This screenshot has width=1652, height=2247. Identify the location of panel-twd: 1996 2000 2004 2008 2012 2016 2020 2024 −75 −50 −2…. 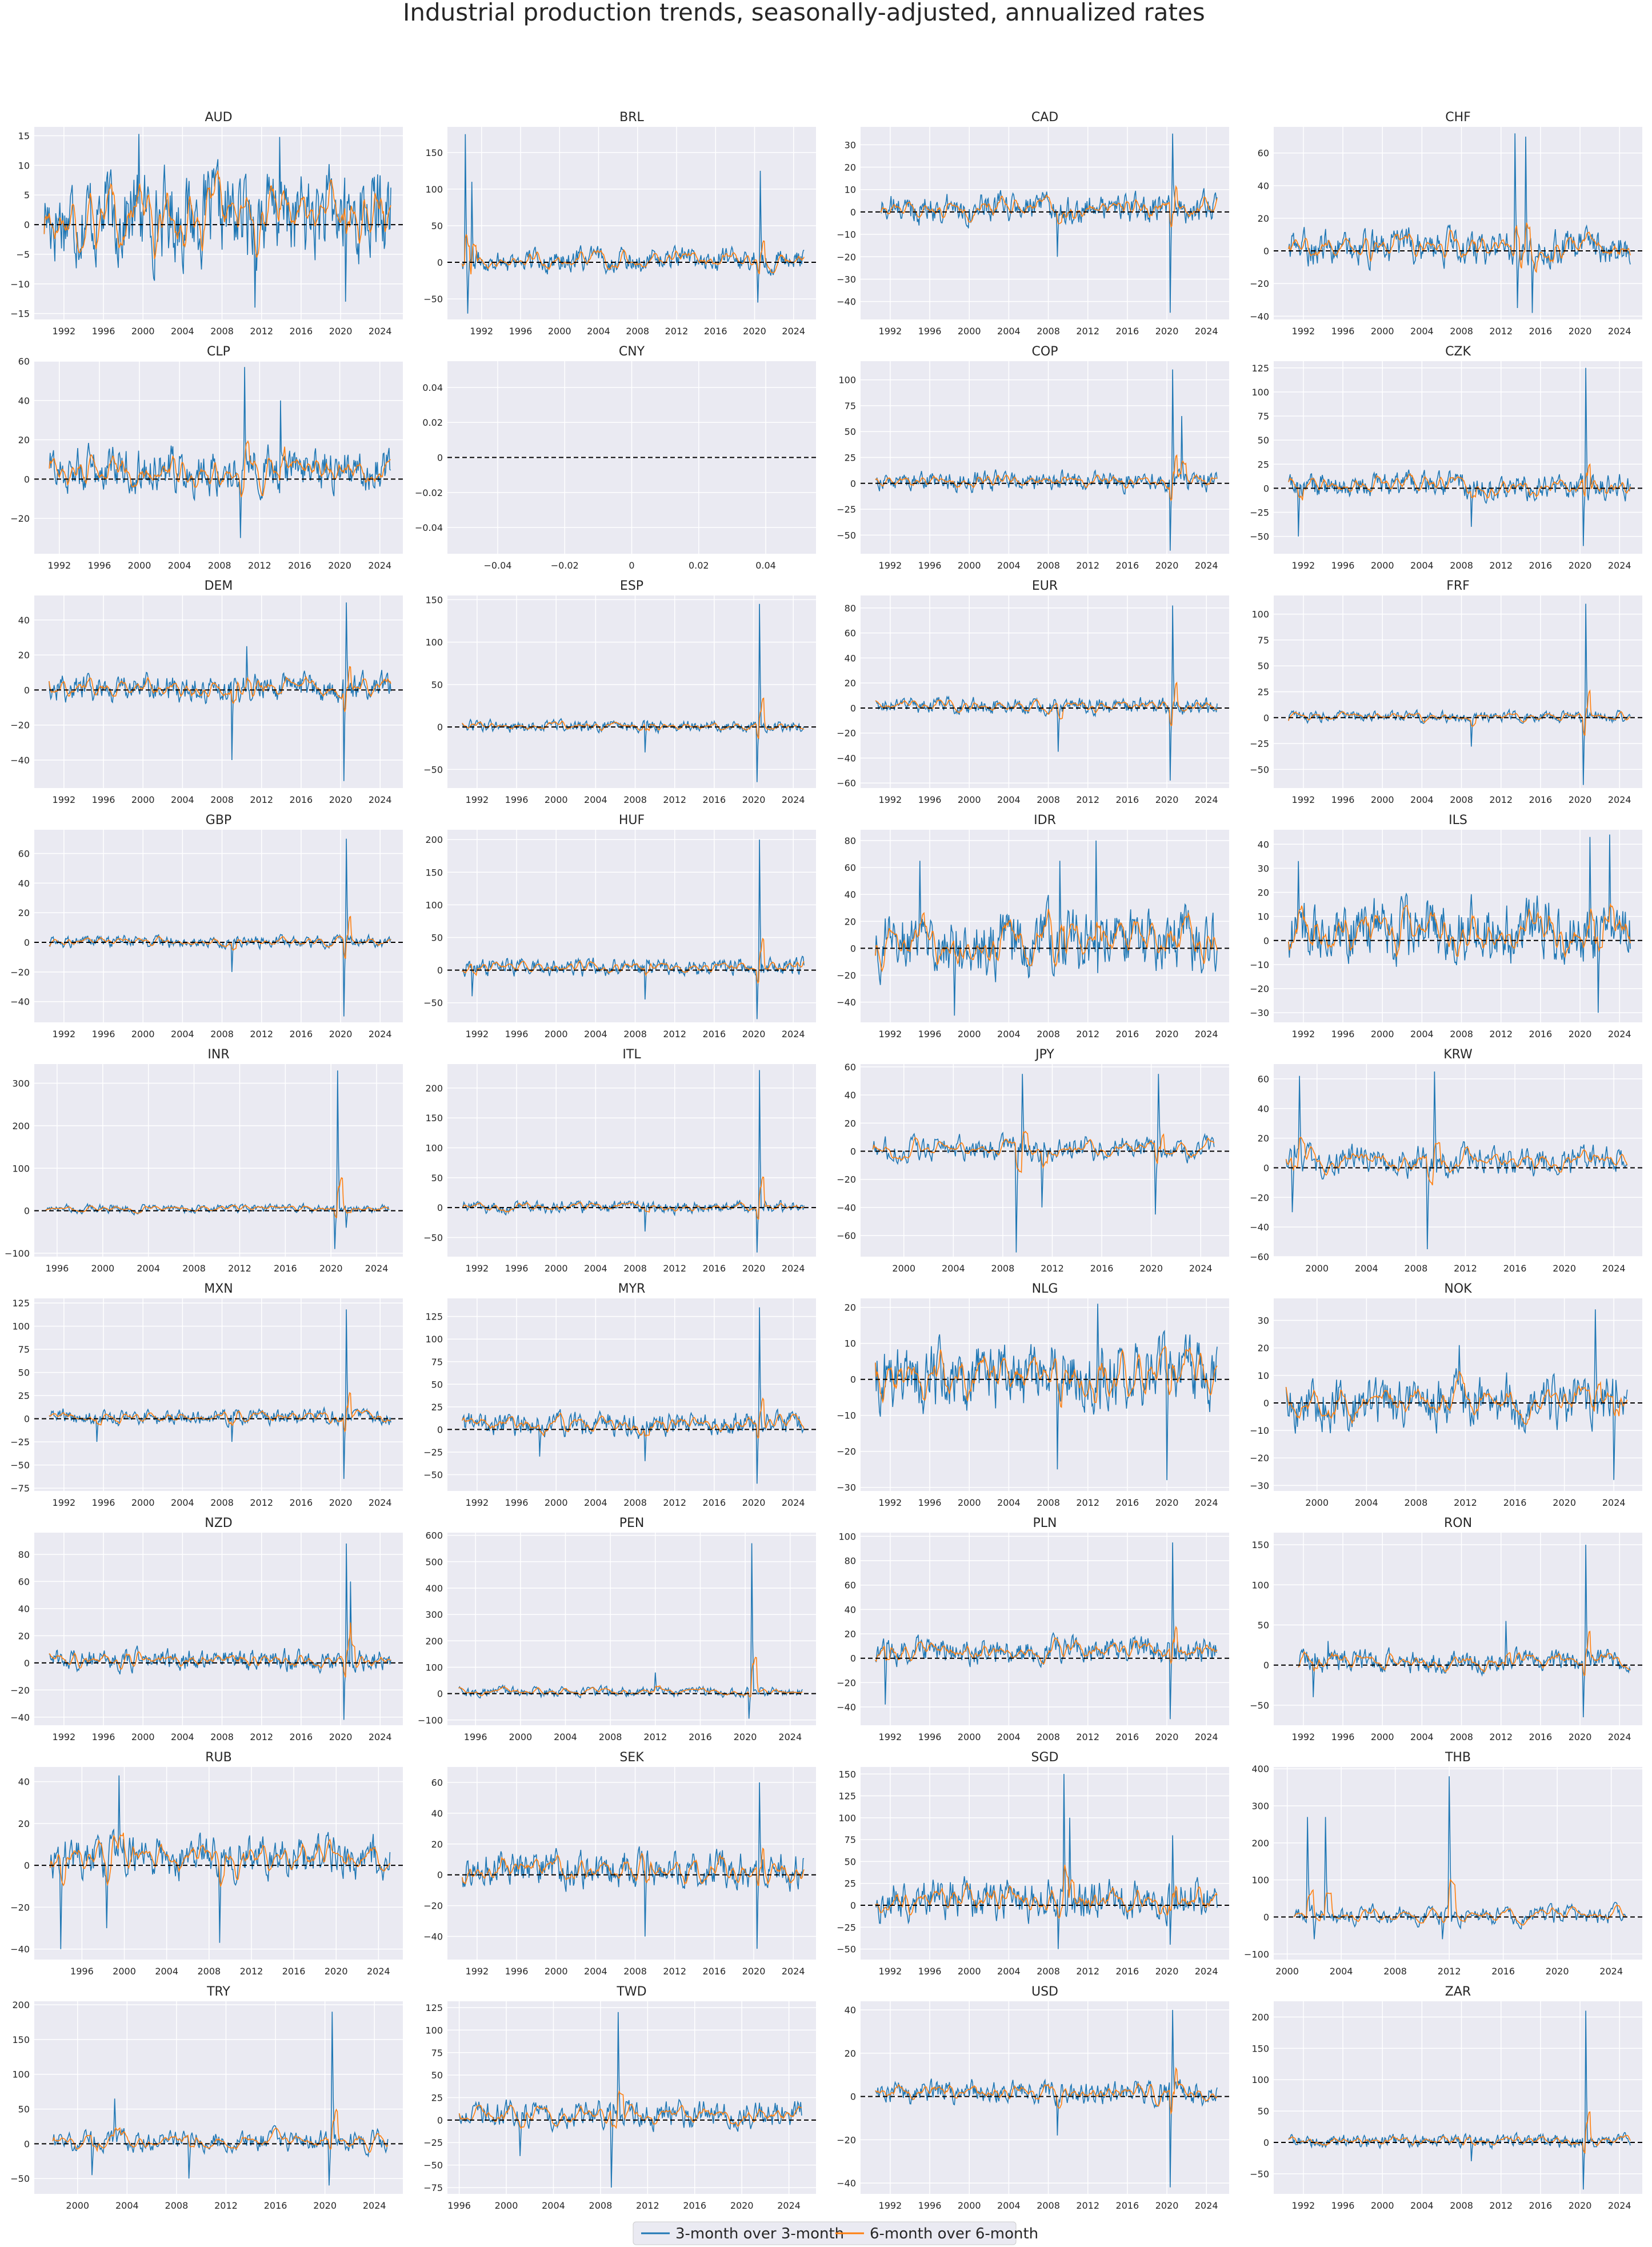
(619, 2098).